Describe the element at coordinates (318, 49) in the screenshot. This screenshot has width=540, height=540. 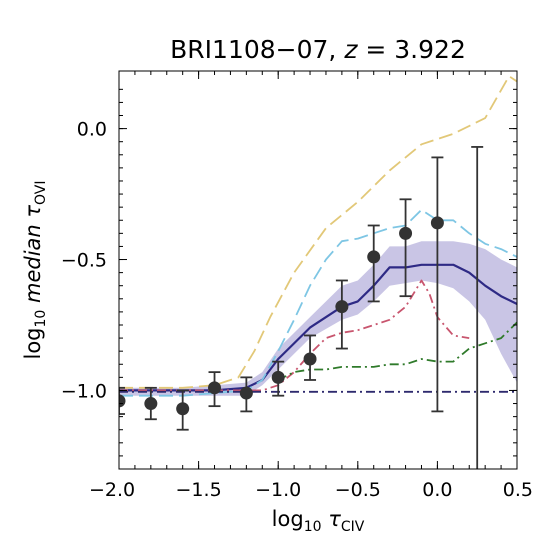
I see `chart-title: BRI1108−07, z = 3.922` at that location.